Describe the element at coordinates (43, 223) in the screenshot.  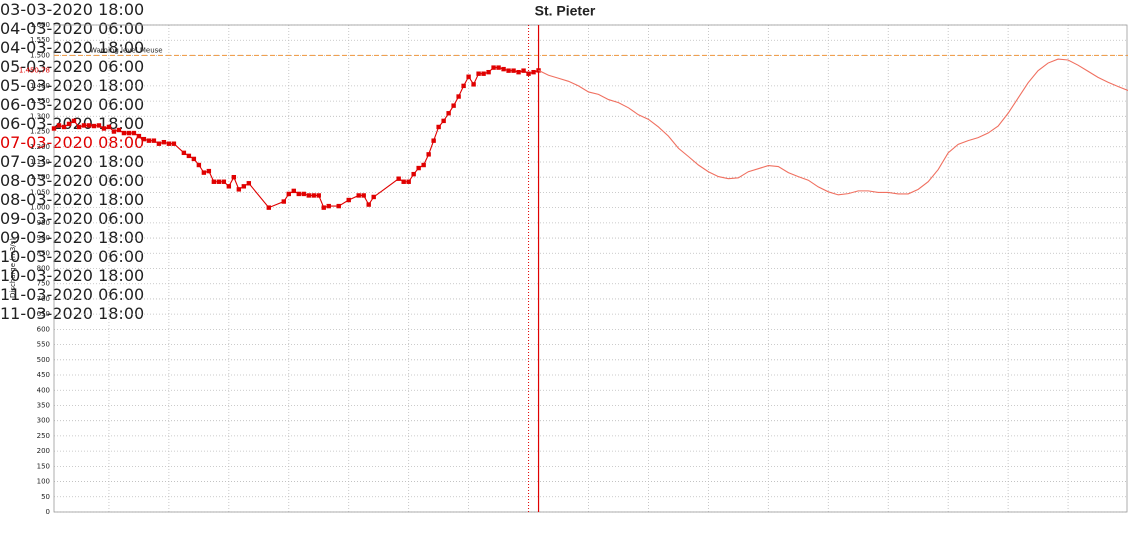
I see `y-tick-label: 950` at that location.